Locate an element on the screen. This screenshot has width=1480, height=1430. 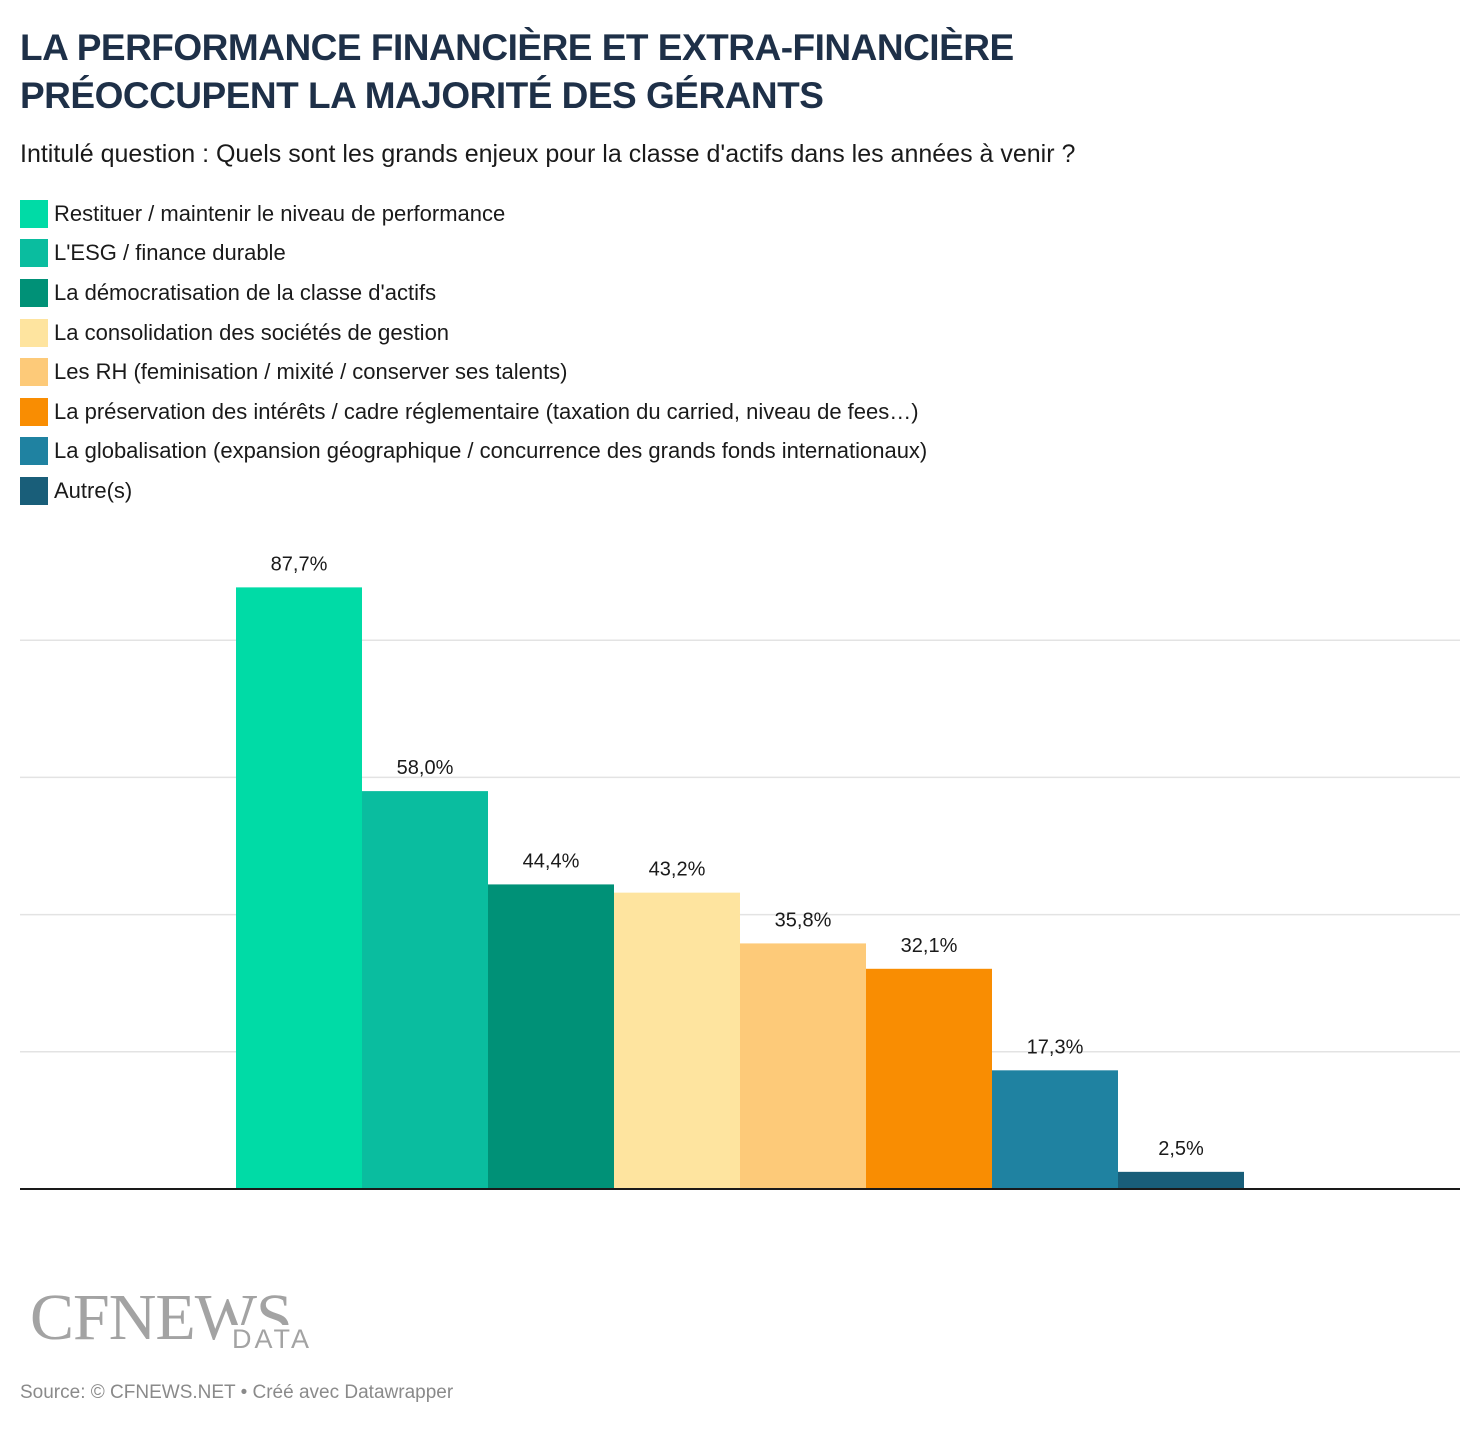
bar-value-label: 44,4% is located at coordinates (551, 861).